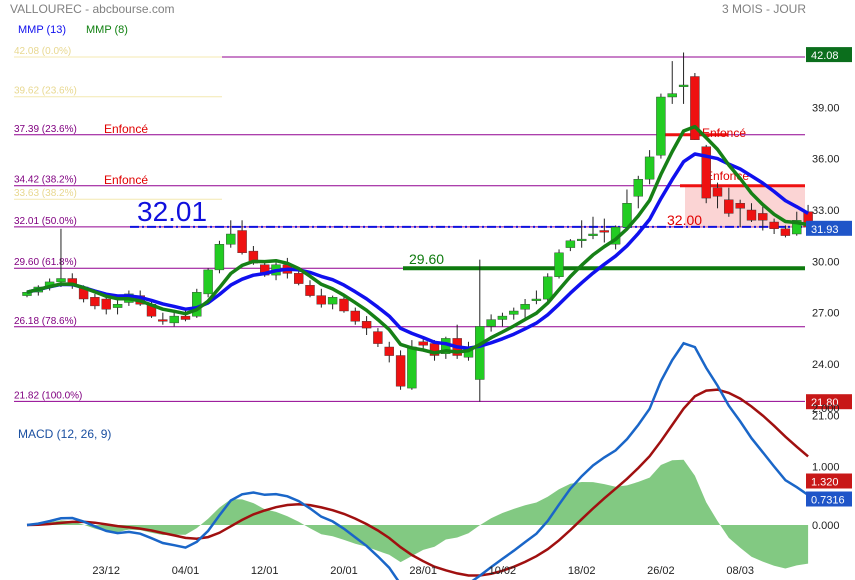 The height and width of the screenshot is (580, 855). I want to click on price-tick-label: 27.00, so click(826, 314).